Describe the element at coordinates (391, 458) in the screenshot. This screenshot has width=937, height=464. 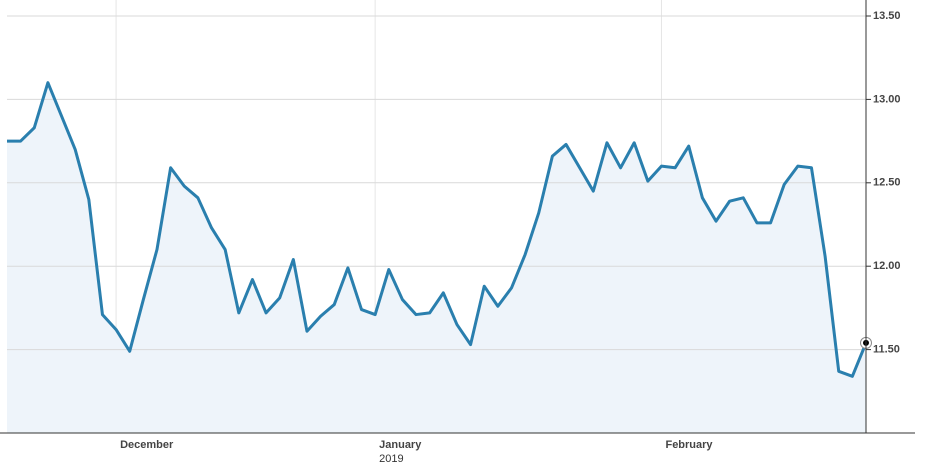
I see `x-year-label: 2019` at that location.